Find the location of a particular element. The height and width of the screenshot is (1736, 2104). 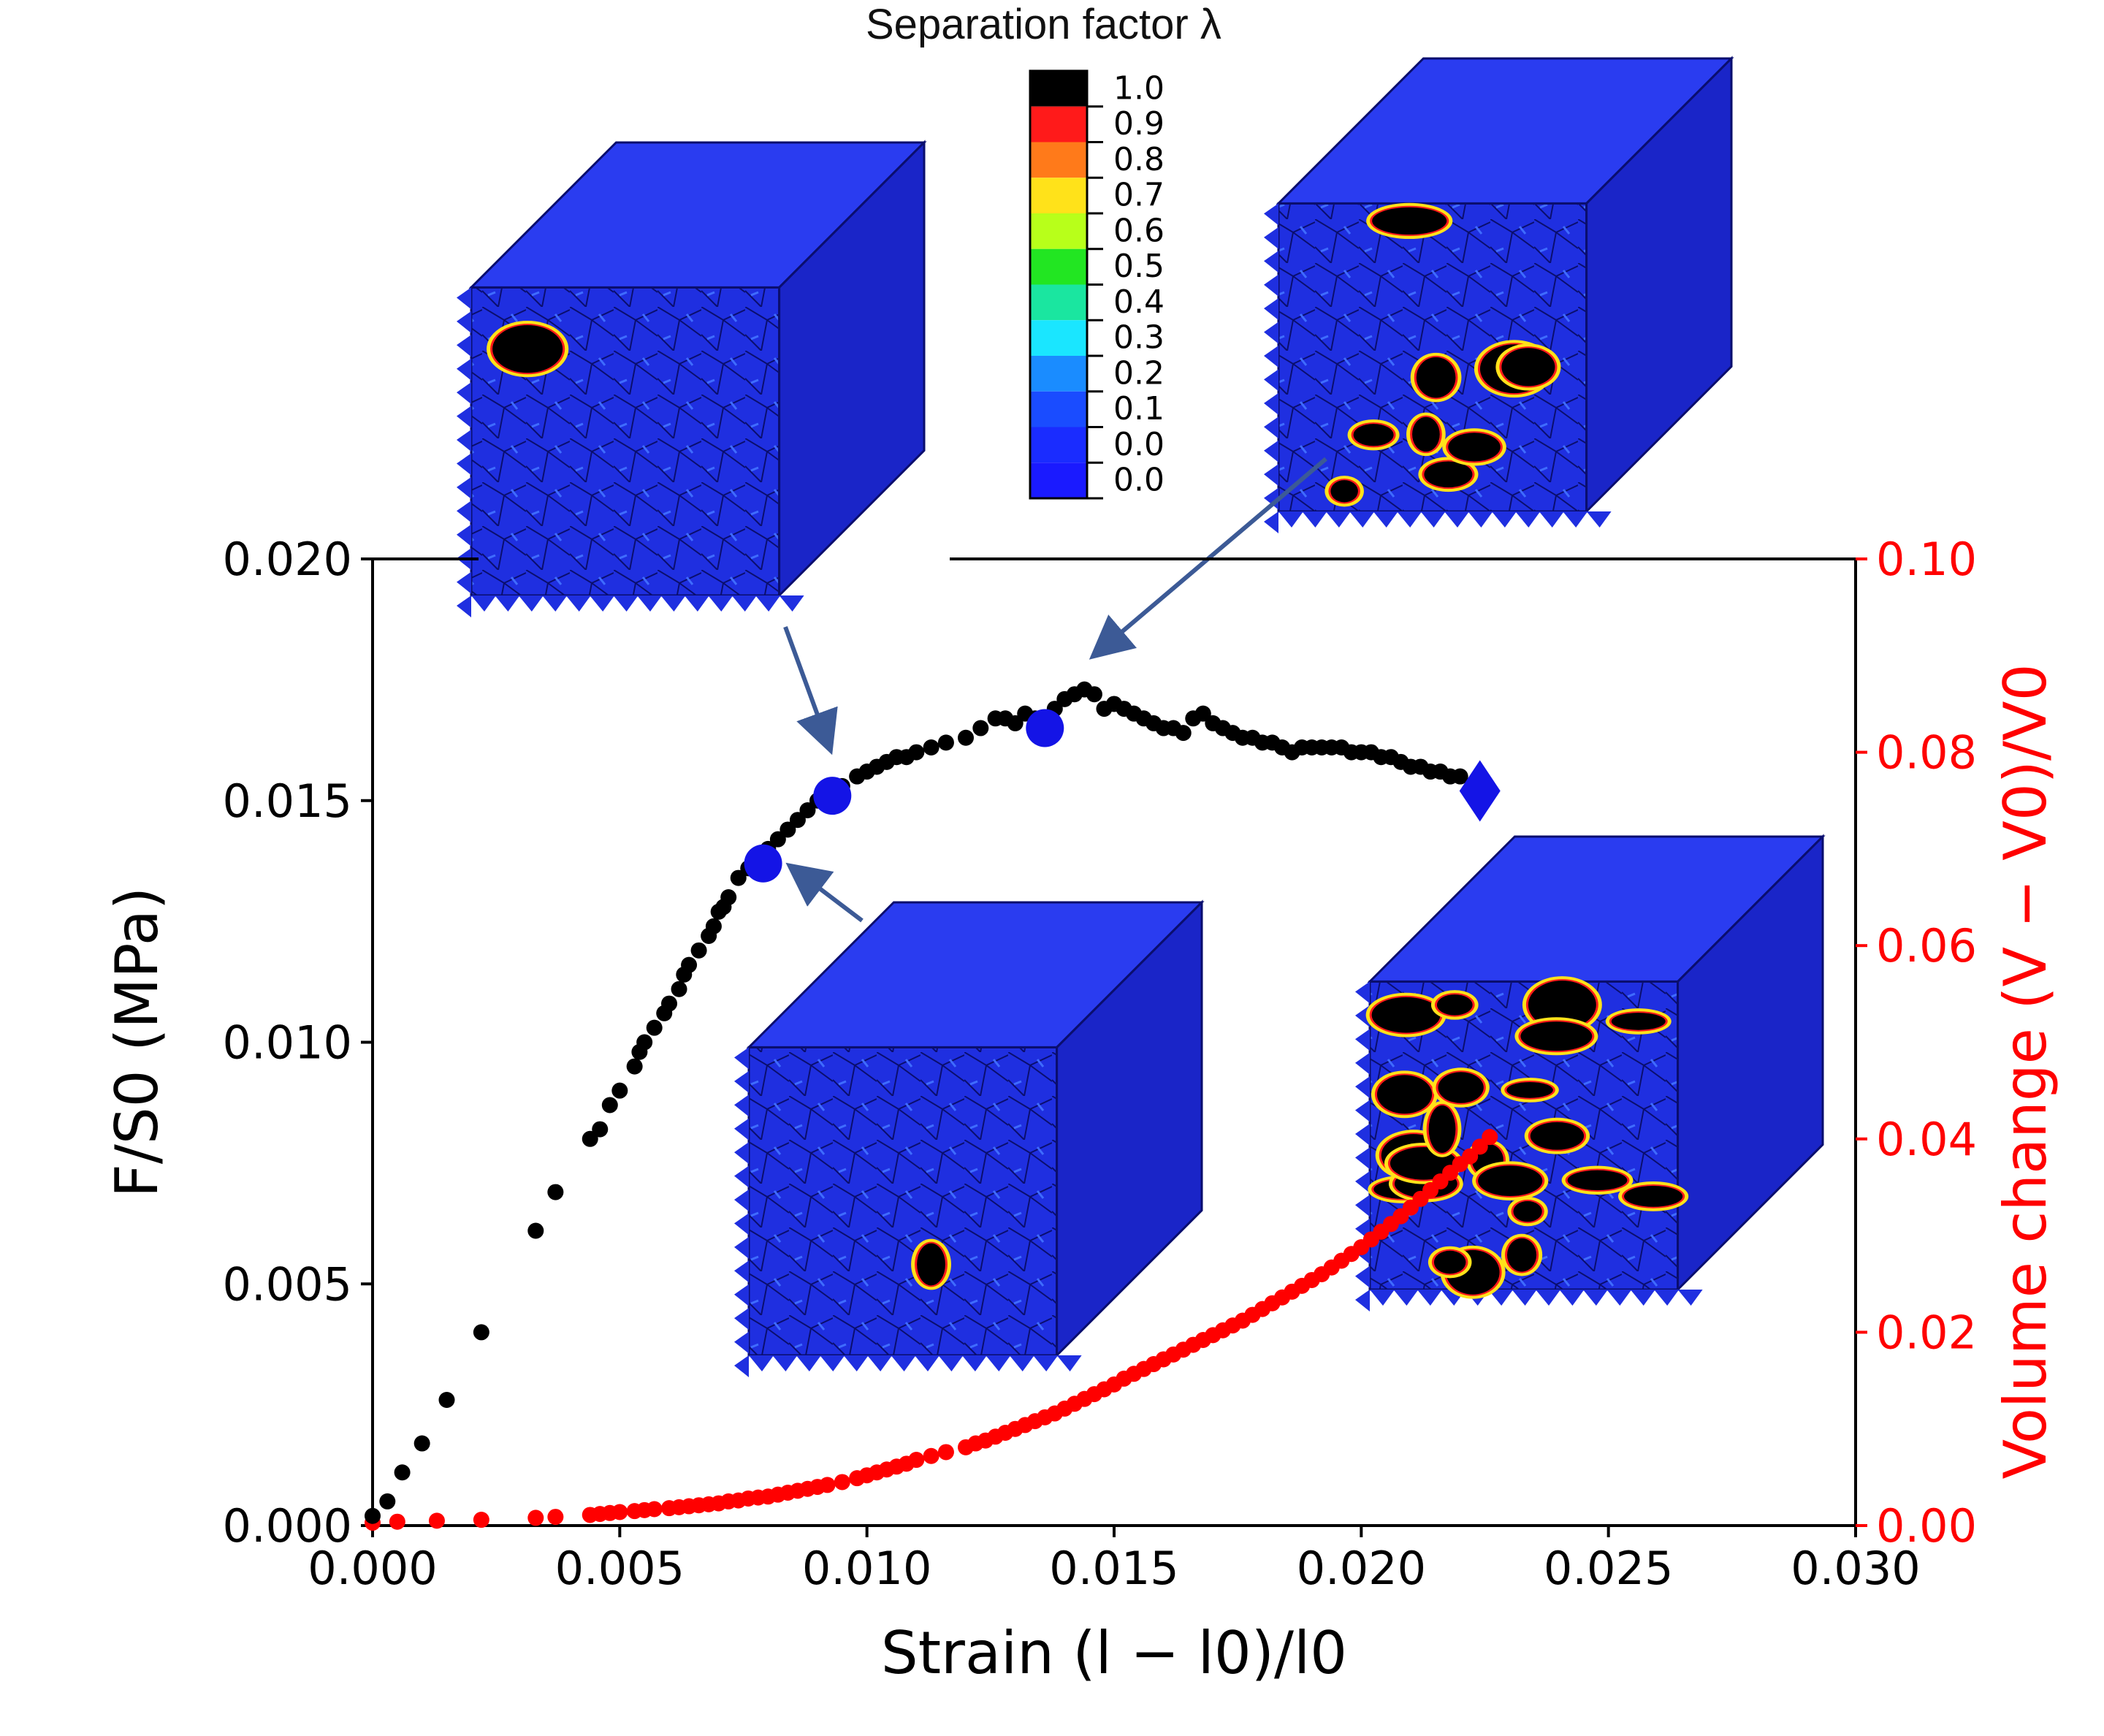

colorbar-label: 0.9 is located at coordinates (1139, 123).